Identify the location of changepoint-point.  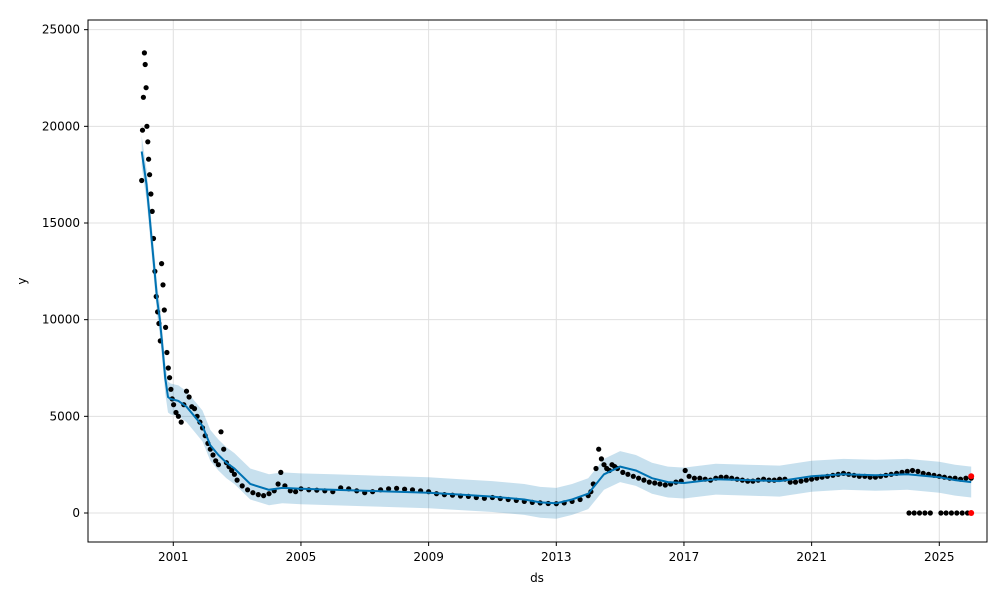
(971, 476).